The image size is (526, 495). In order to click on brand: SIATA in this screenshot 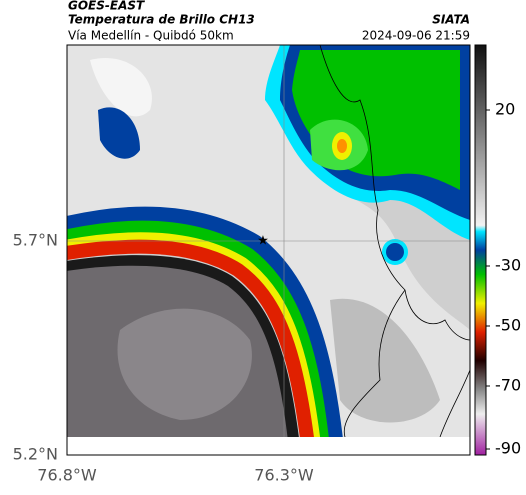, I will do `click(451, 20)`.